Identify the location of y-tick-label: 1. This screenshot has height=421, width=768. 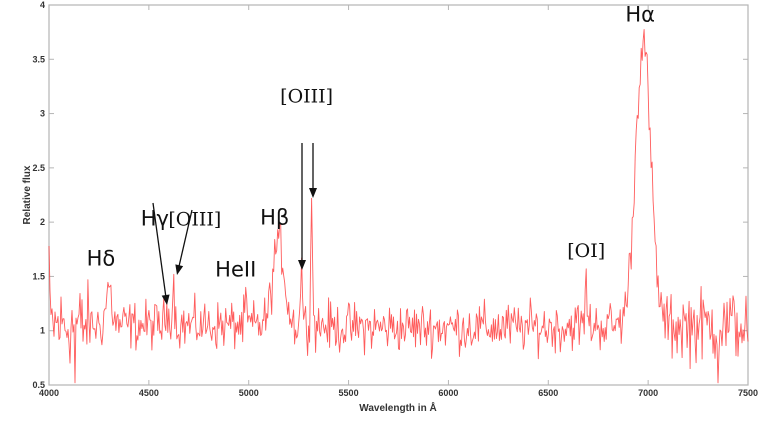
(42, 331).